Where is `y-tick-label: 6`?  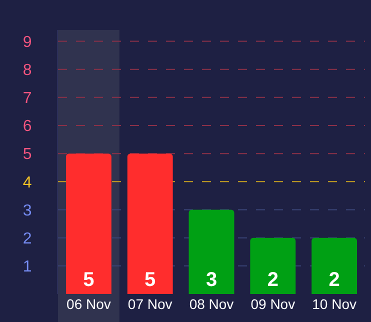 y-tick-label: 6 is located at coordinates (27, 127).